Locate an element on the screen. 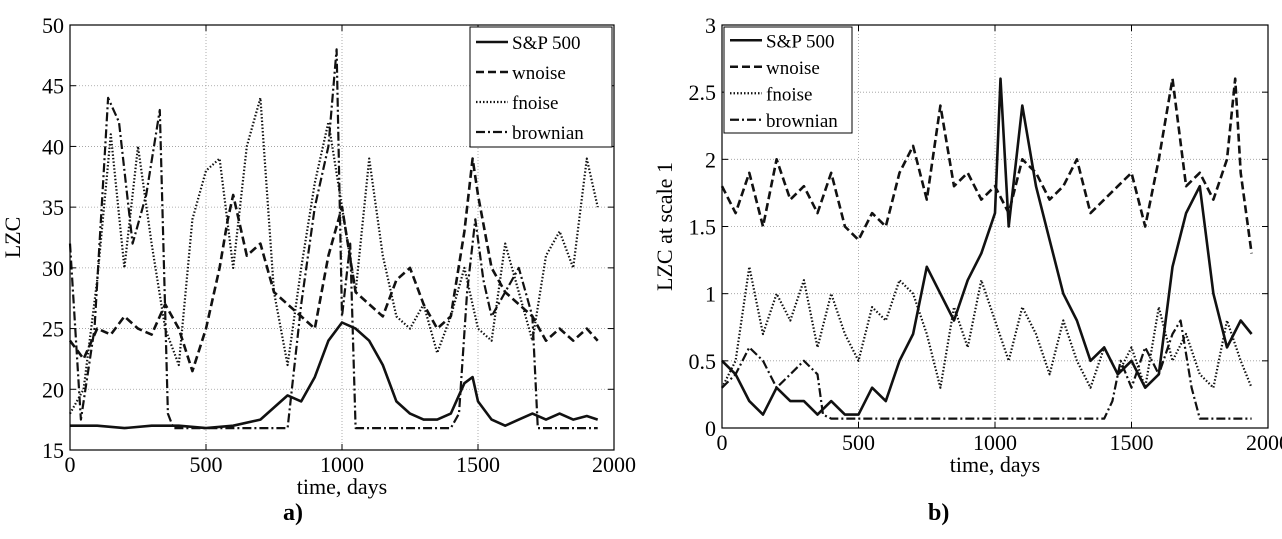  y-tick-label: 30 is located at coordinates (53, 268).